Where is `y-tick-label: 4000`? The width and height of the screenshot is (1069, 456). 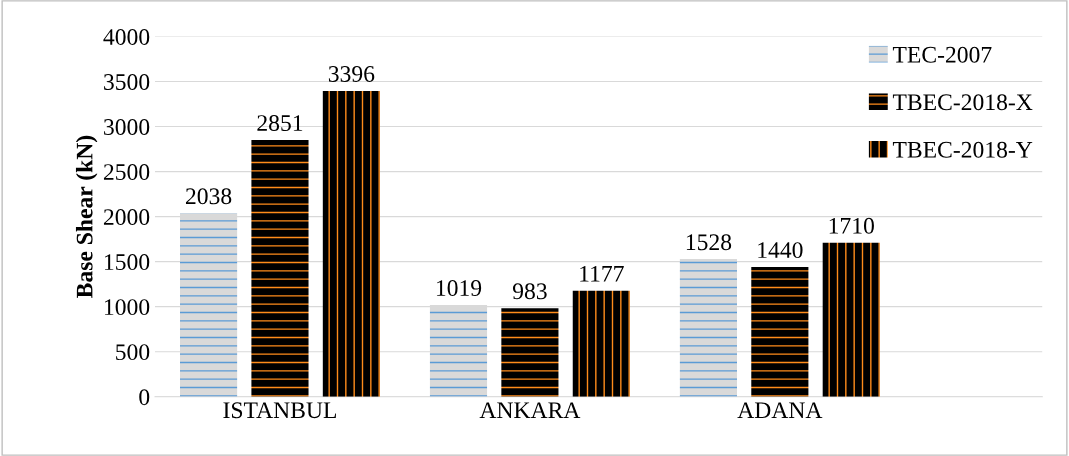 y-tick-label: 4000 is located at coordinates (126, 36).